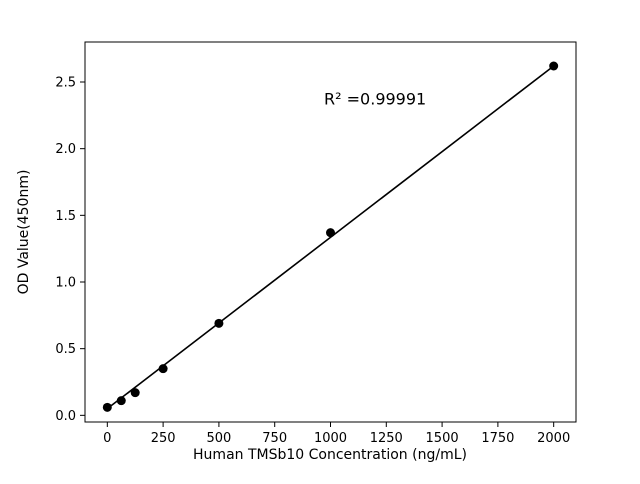 The width and height of the screenshot is (640, 484). What do you see at coordinates (553, 438) in the screenshot?
I see `x-tick-label: 2000` at bounding box center [553, 438].